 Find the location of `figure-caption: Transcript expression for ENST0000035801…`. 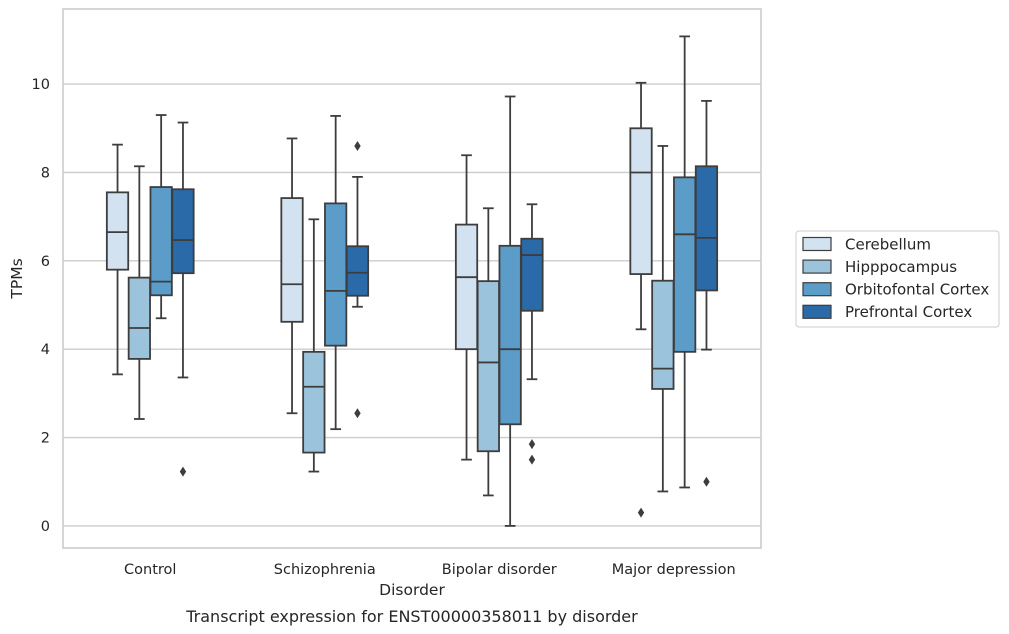

figure-caption: Transcript expression for ENST0000035801… is located at coordinates (411, 616).